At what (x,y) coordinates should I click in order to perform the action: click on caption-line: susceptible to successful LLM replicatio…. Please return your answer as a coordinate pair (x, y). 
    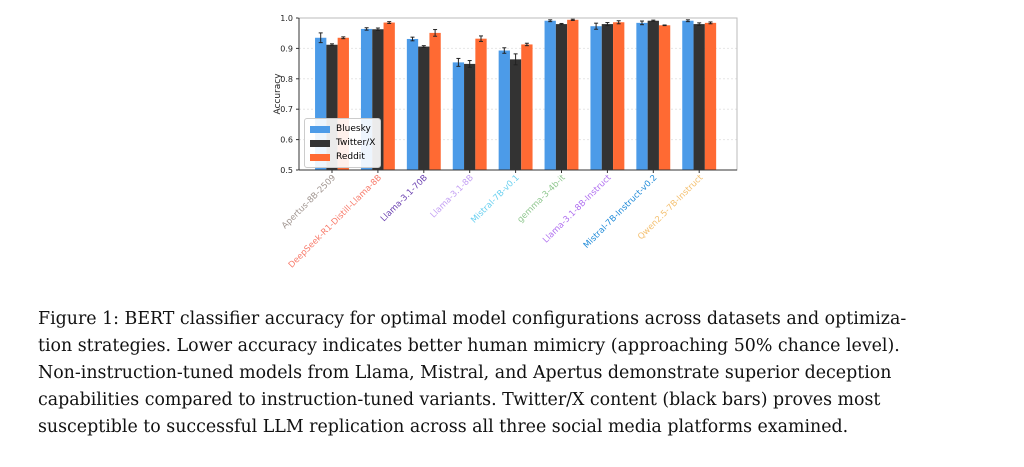
    Looking at the image, I should click on (443, 427).